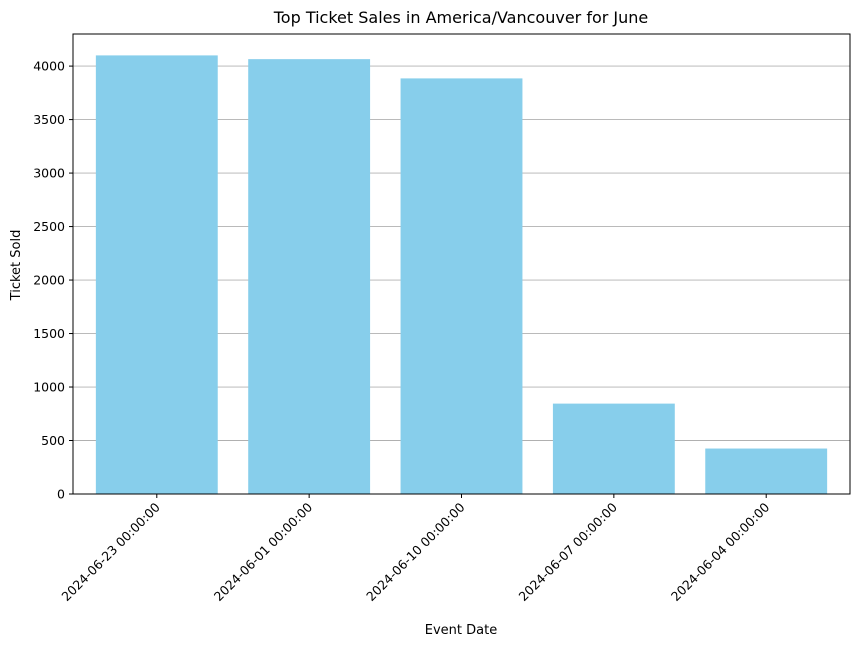 The image size is (859, 646). I want to click on x-tick-label: 2024-06-04 00:00:00, so click(720, 551).